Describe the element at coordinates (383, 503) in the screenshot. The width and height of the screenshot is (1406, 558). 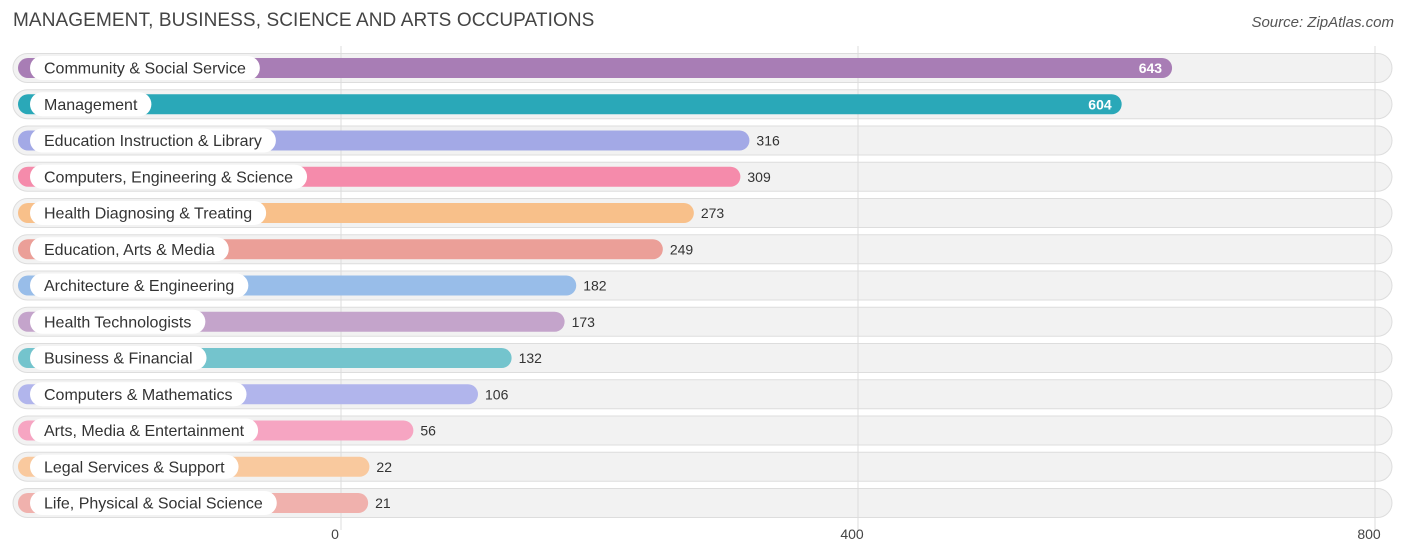
I see `value-label: 21` at that location.